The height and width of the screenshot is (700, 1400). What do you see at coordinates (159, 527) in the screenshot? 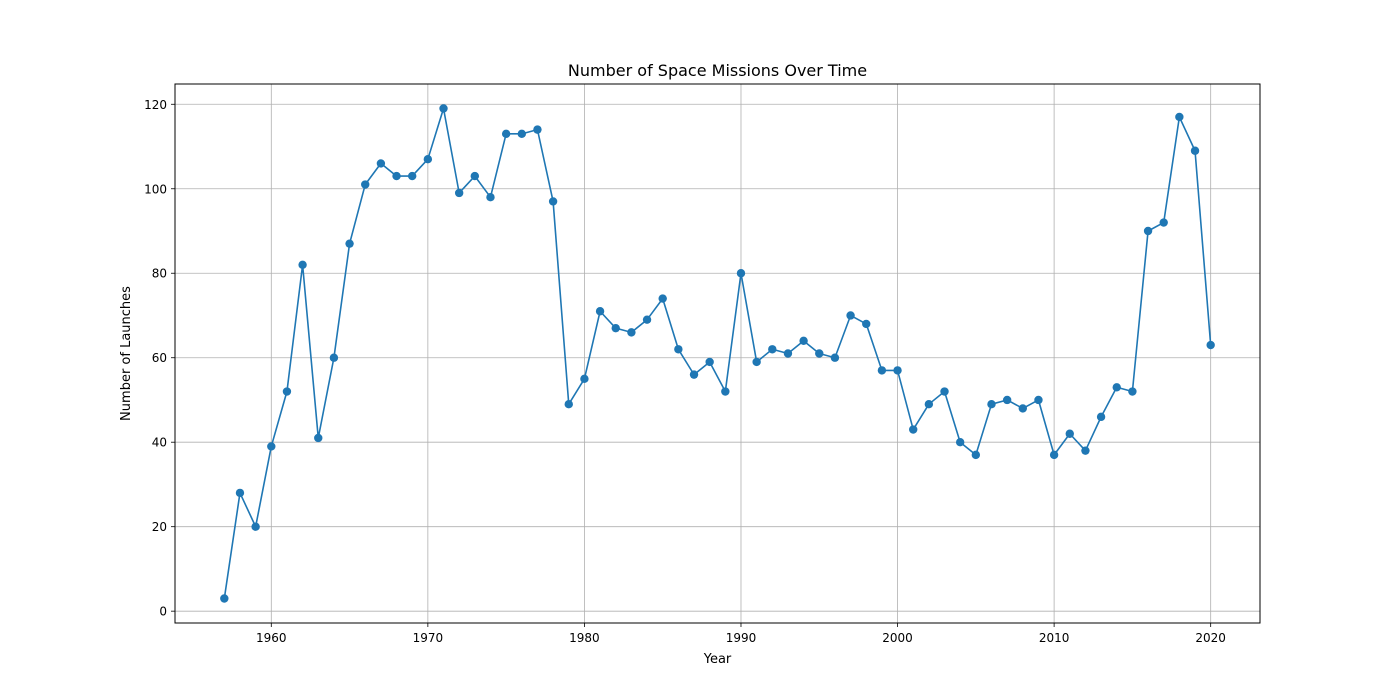
I see `y-tick-label: 20` at bounding box center [159, 527].